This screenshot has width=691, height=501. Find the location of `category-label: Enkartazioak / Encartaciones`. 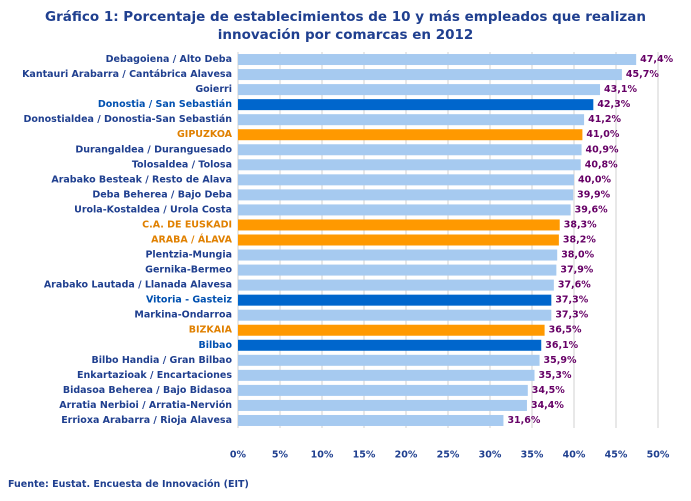

category-label: Enkartazioak / Encartaciones is located at coordinates (154, 375).